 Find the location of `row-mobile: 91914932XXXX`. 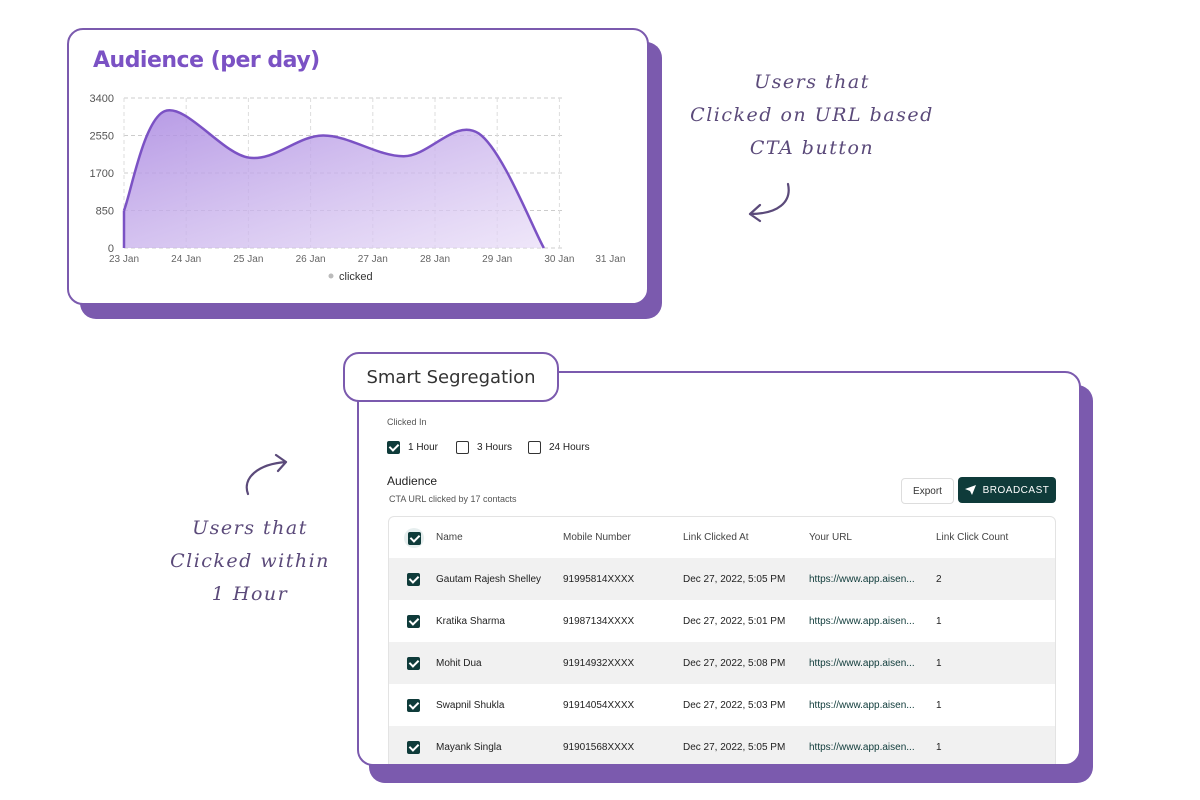

row-mobile: 91914932XXXX is located at coordinates (599, 663).